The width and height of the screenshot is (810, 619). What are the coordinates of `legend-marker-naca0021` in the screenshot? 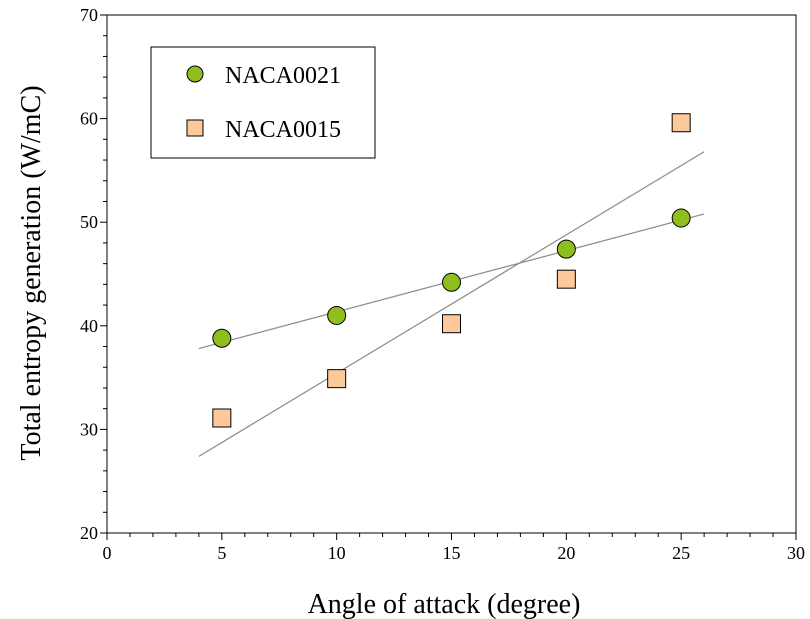 It's located at (195, 74).